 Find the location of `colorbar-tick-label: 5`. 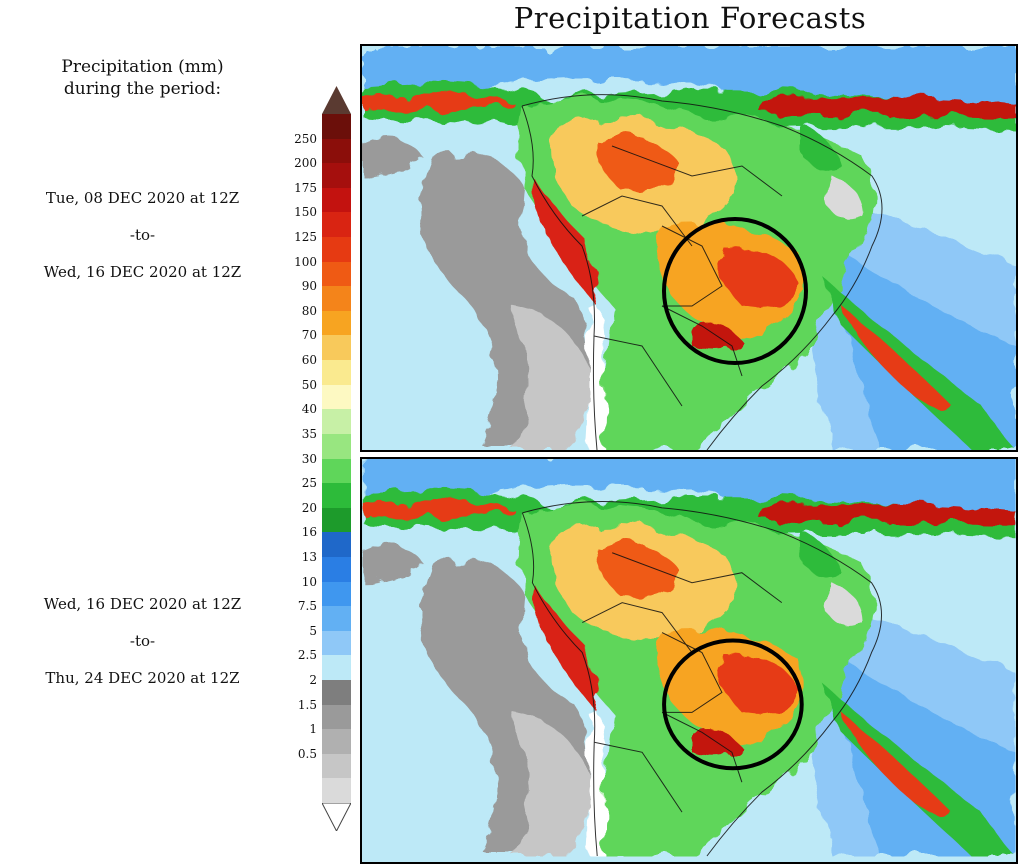

colorbar-tick-label: 5 is located at coordinates (313, 630).